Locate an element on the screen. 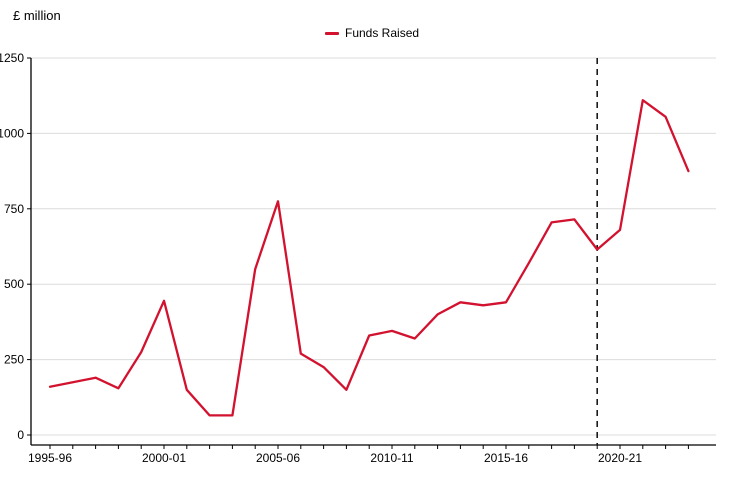 This screenshot has width=729, height=481. y-tick-label: 250 is located at coordinates (14, 360).